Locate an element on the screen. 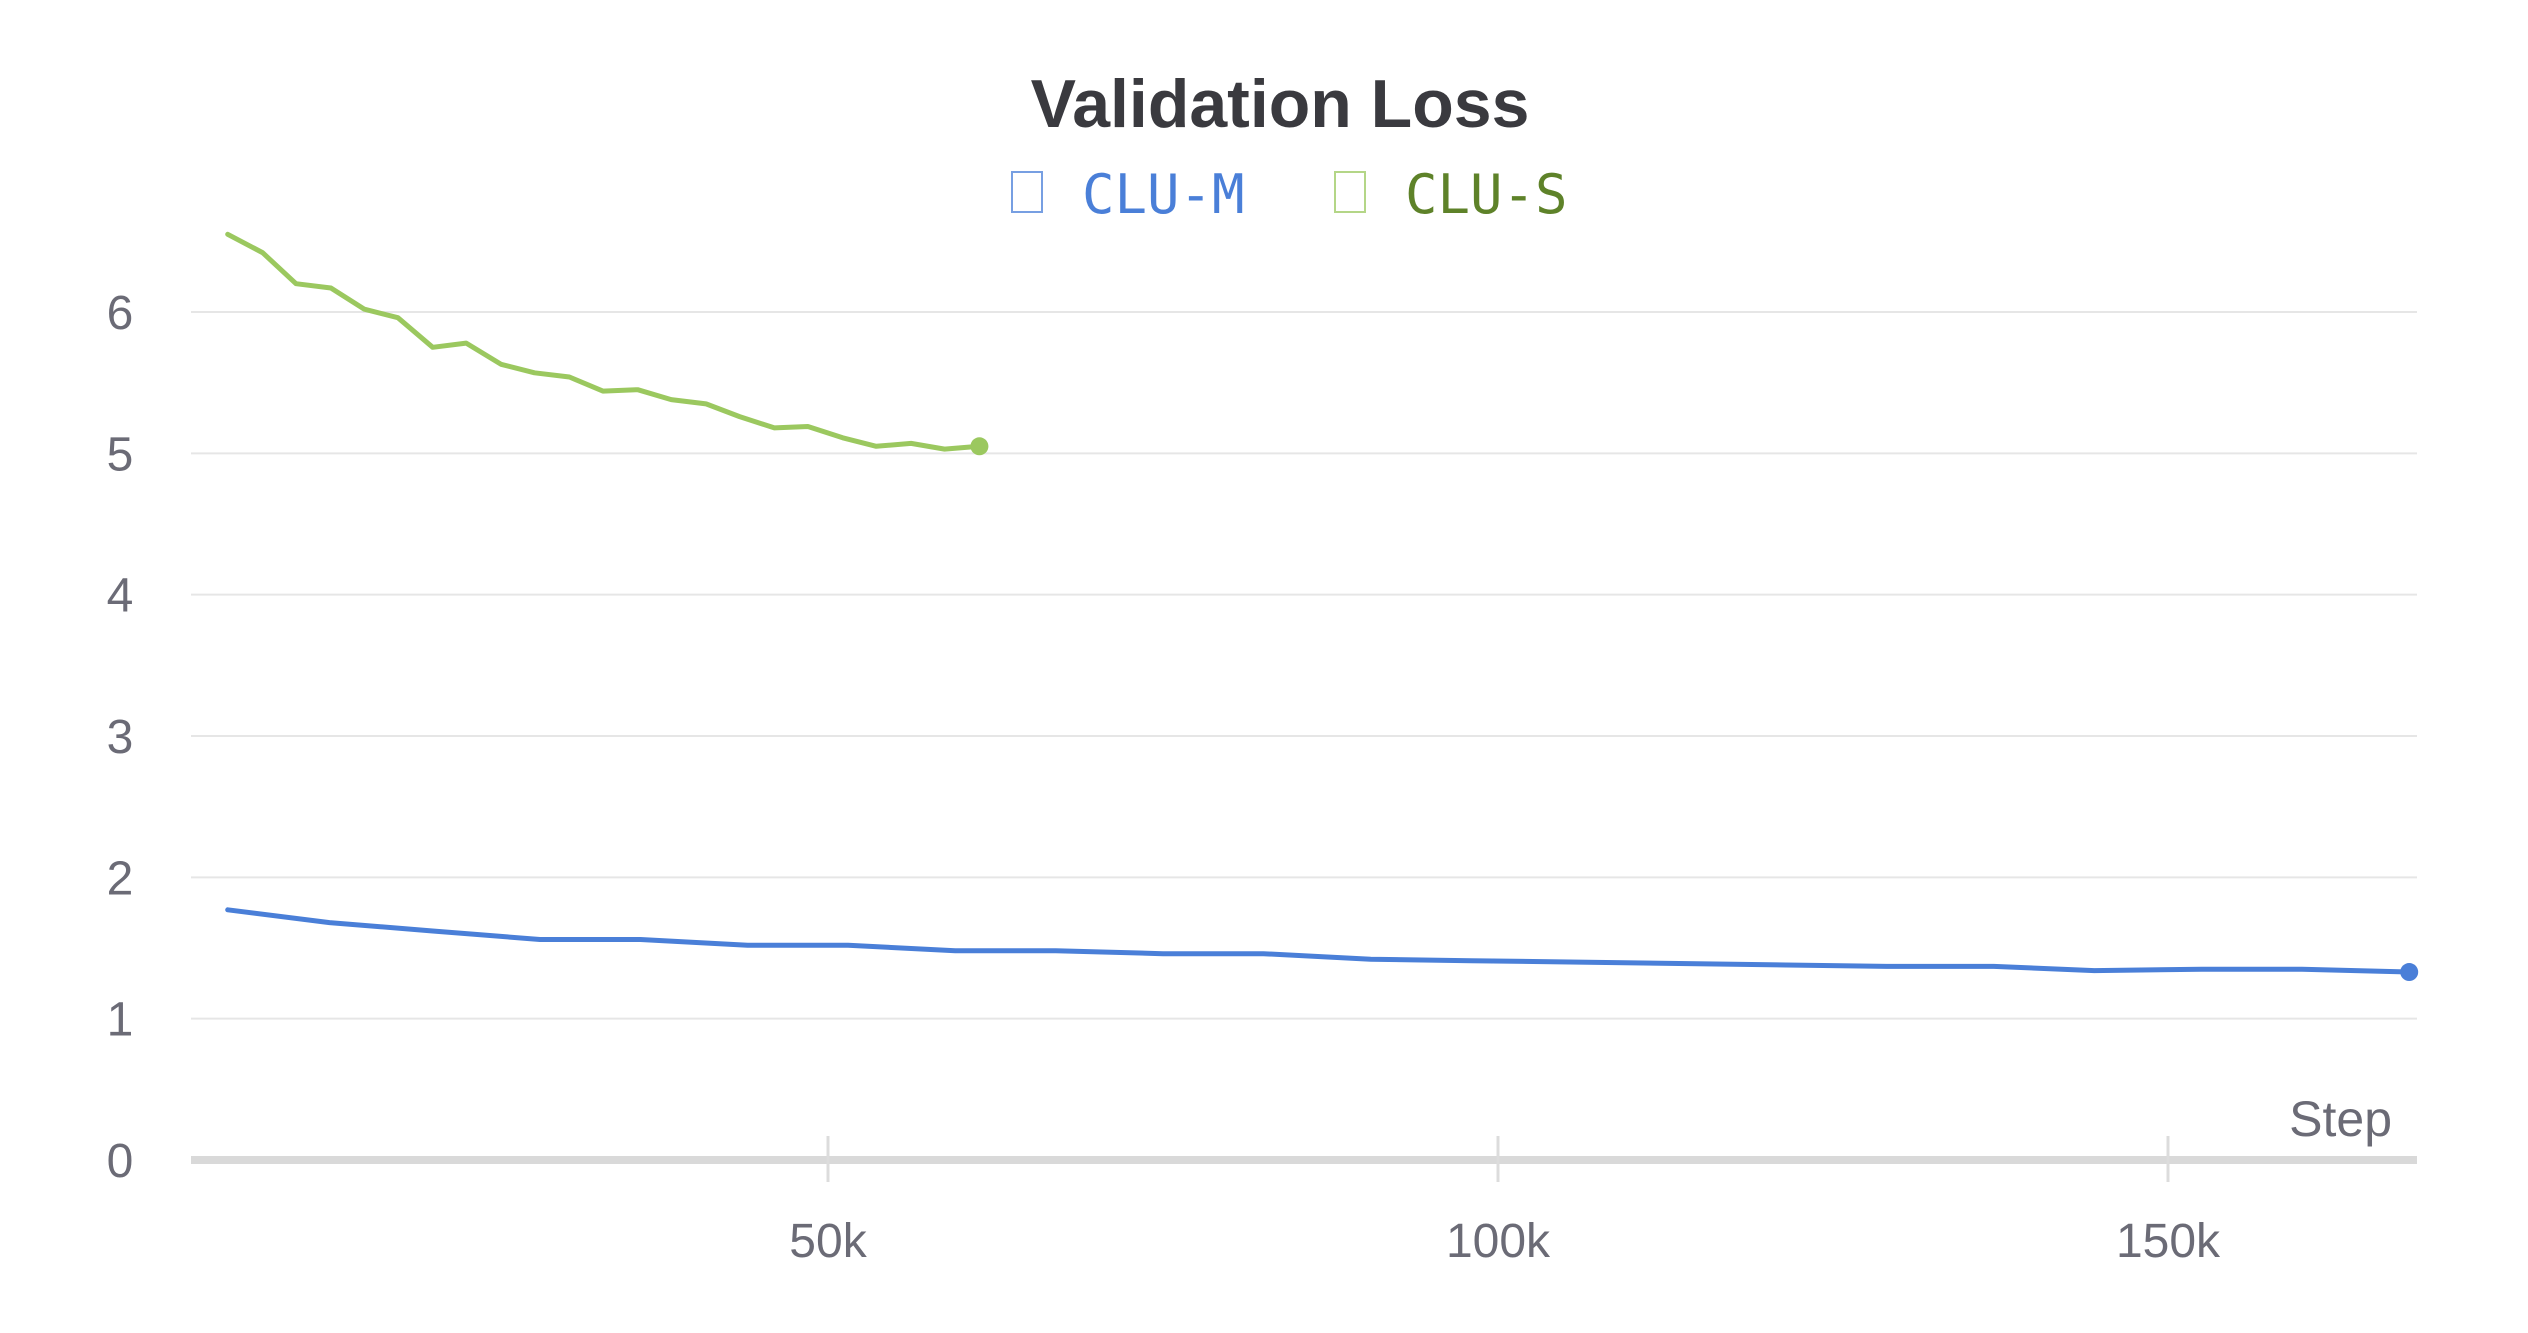  x-axis-title: Step is located at coordinates (2340, 1119).